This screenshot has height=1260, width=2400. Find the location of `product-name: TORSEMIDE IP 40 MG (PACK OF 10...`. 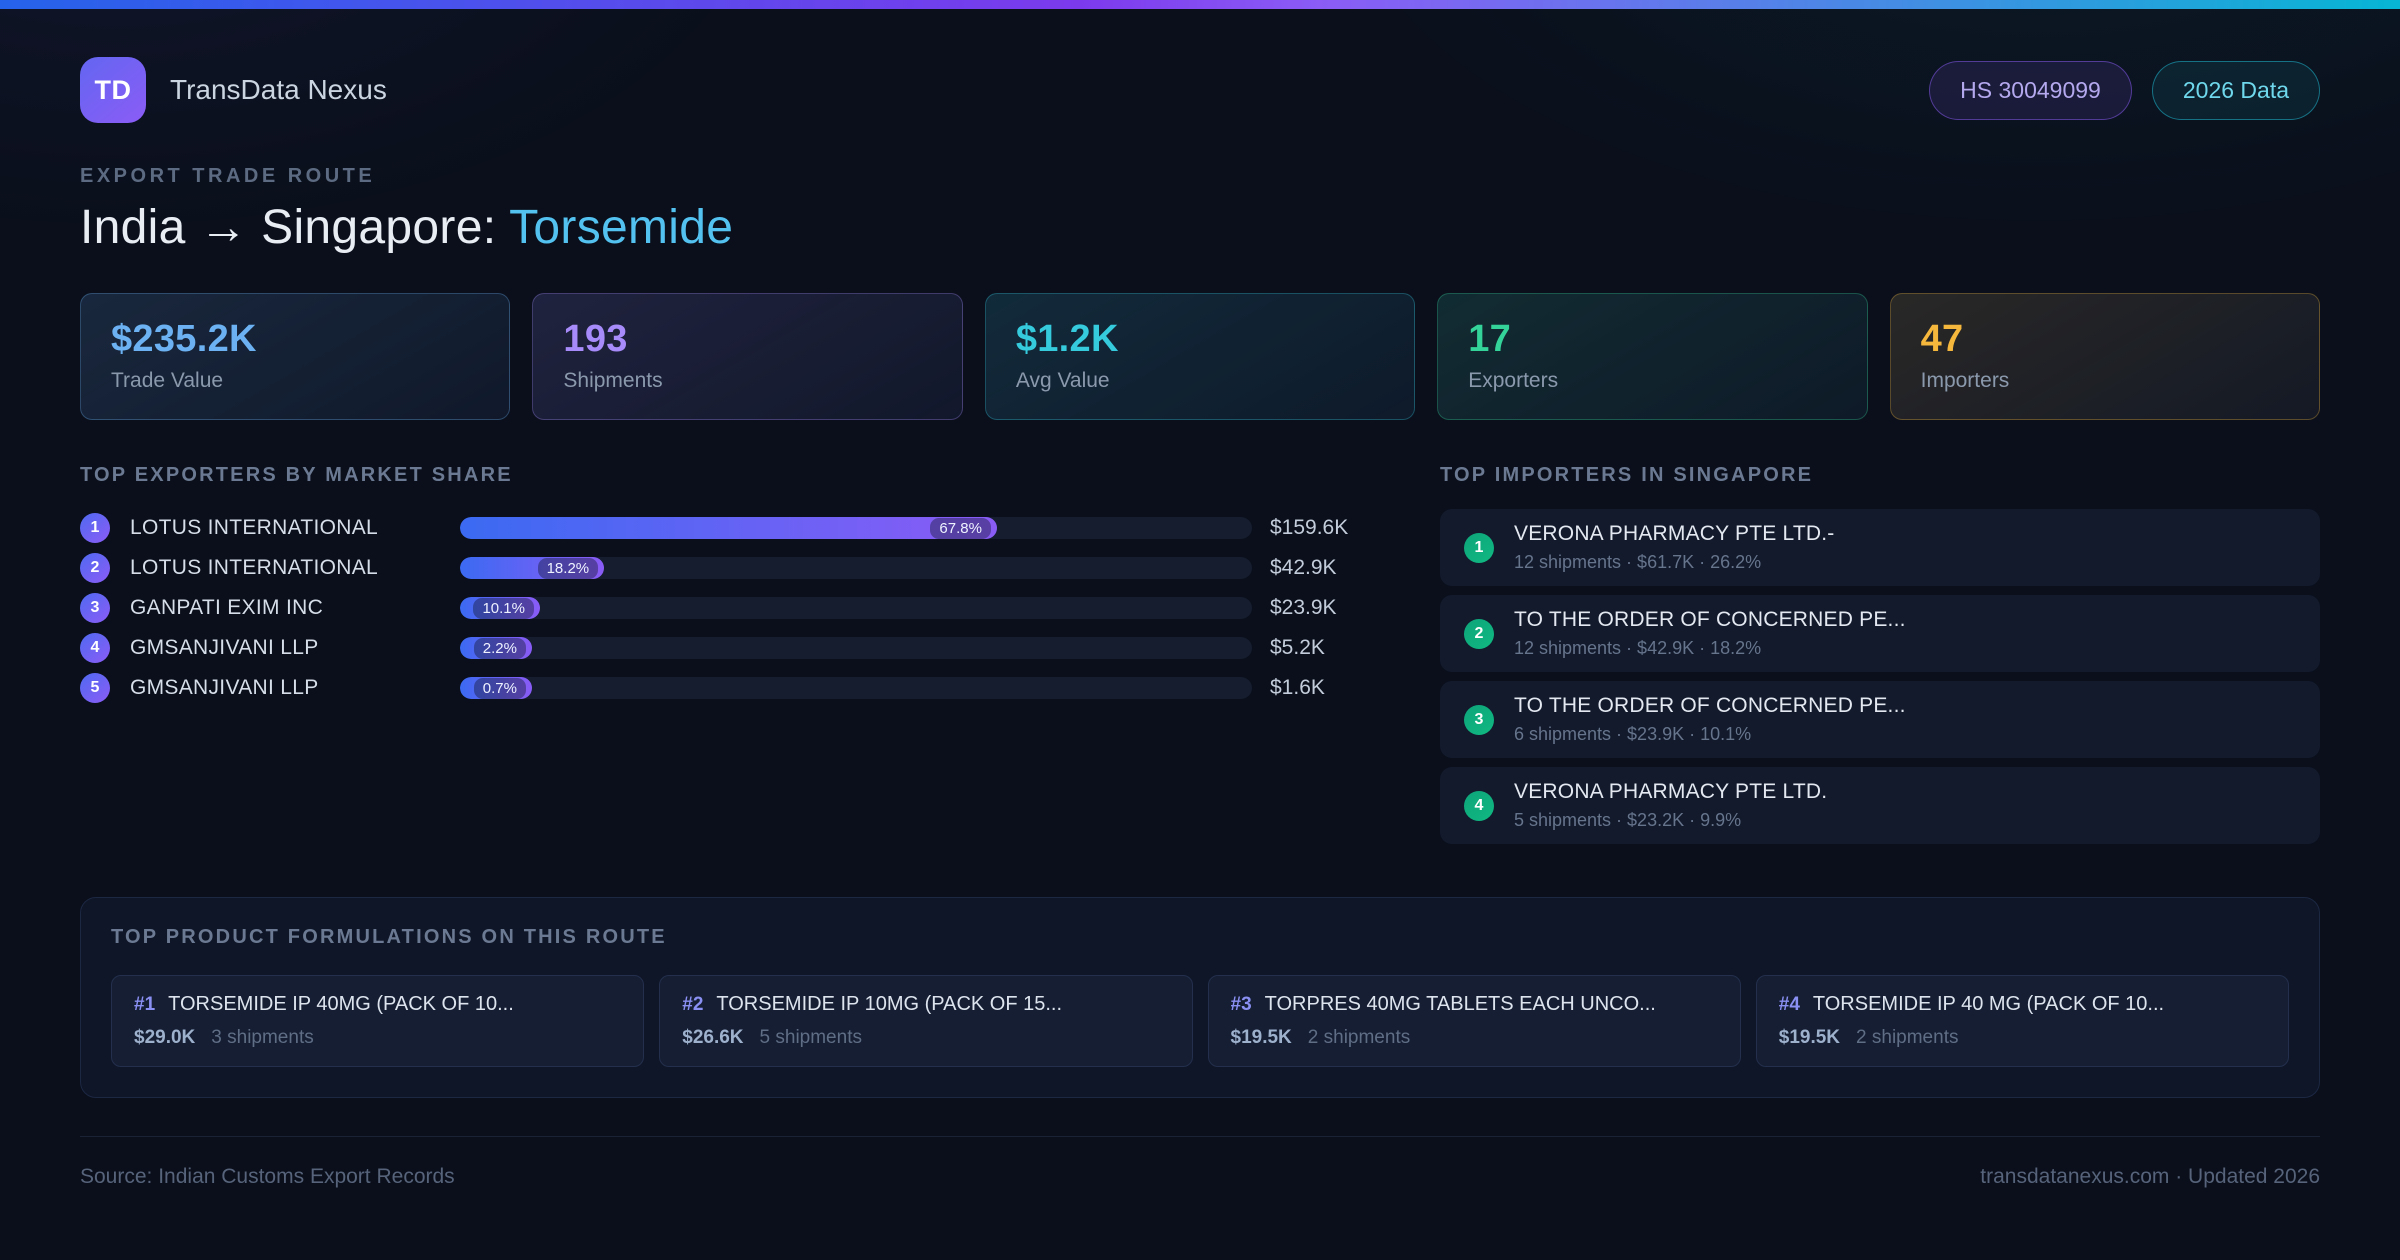

product-name: TORSEMIDE IP 40 MG (PACK OF 10... is located at coordinates (1988, 1004).